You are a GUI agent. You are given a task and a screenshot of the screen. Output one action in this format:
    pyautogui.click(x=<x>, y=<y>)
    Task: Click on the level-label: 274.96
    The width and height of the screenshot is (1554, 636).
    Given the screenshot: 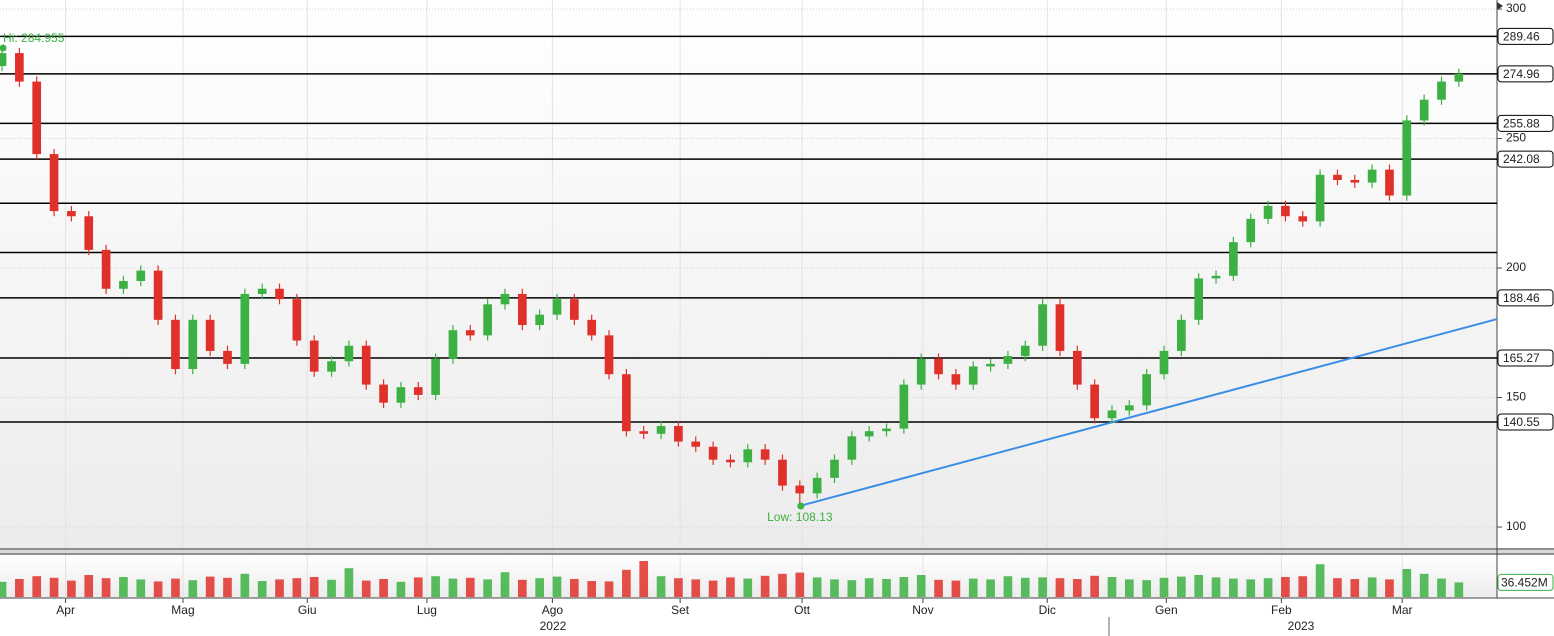 What is the action you would take?
    pyautogui.click(x=1521, y=74)
    